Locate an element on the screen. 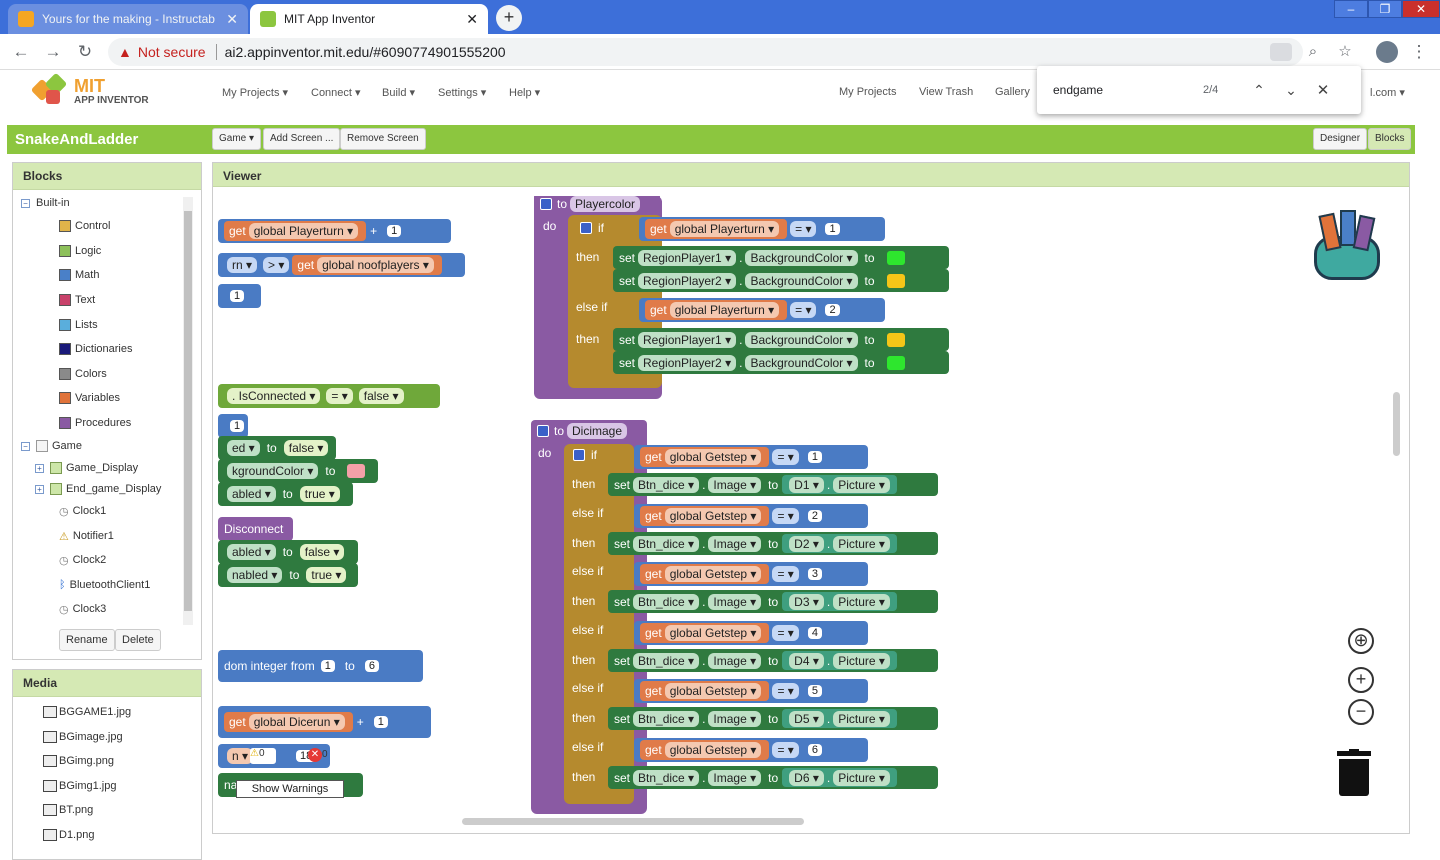  variable-dropdown: global Dicerun ▾ is located at coordinates (296, 722).